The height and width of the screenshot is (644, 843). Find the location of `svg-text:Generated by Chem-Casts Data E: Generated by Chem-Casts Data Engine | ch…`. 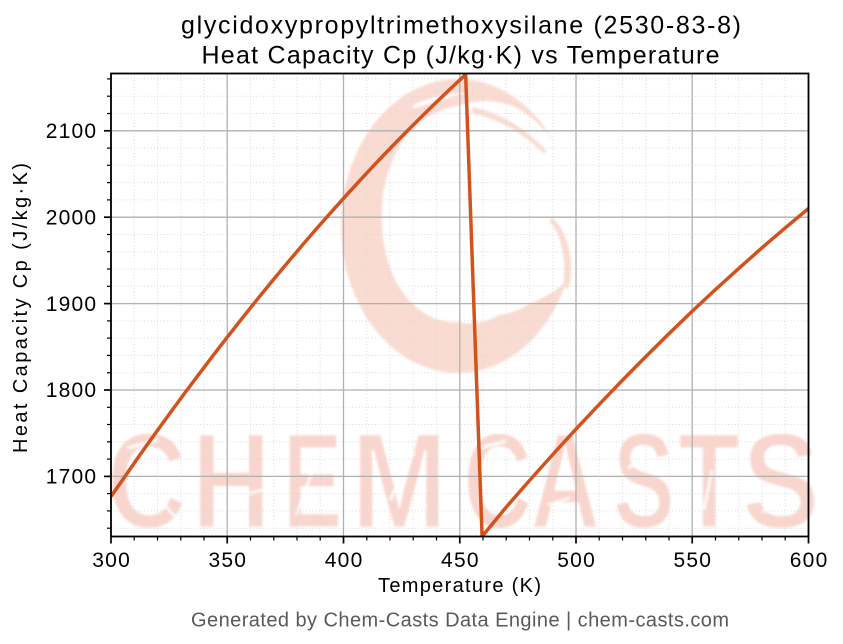

svg-text:Generated by Chem-Casts Data E: Generated by Chem-Casts Data Engine | ch… is located at coordinates (460, 621).